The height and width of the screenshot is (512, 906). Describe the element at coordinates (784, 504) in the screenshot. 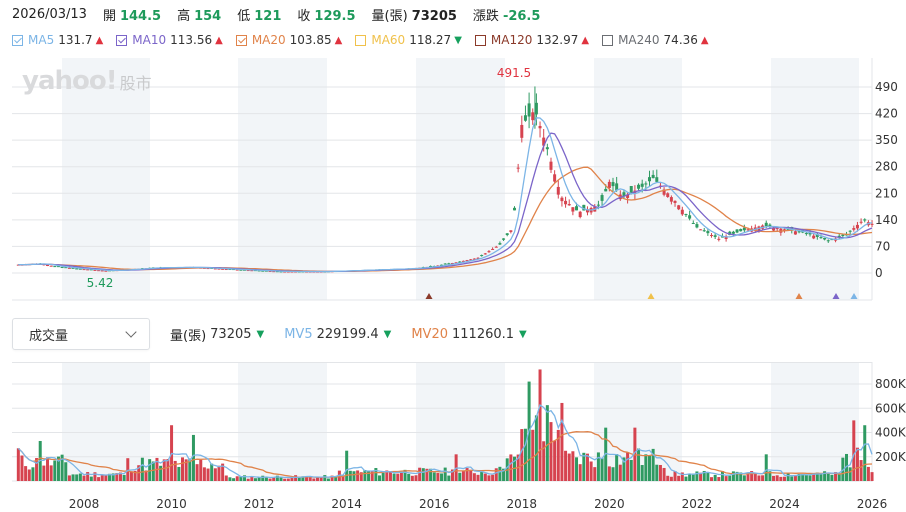

I see `svg-text: 2024` at that location.